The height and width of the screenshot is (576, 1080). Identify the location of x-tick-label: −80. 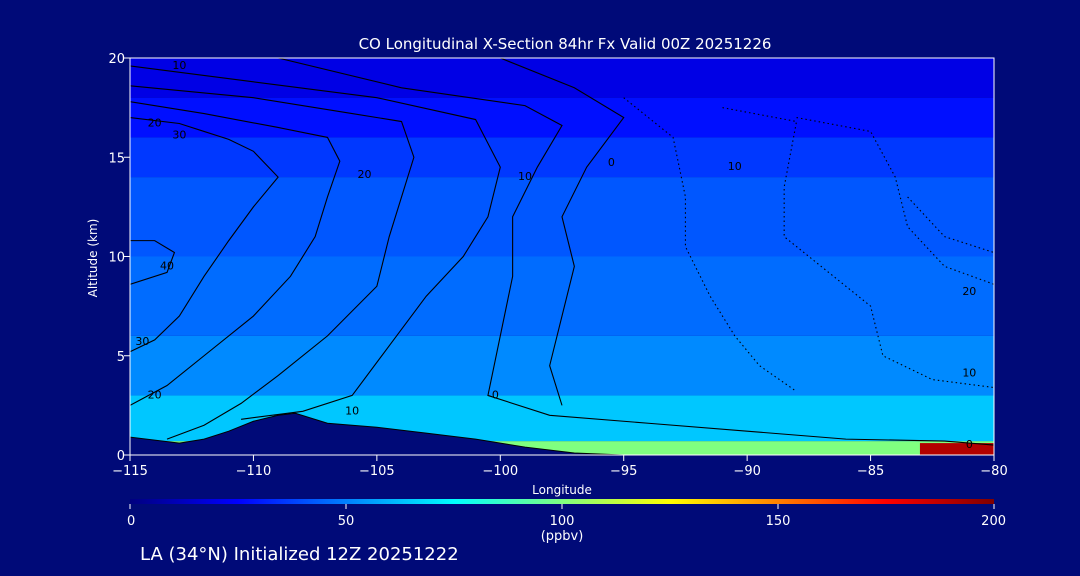
(993, 471).